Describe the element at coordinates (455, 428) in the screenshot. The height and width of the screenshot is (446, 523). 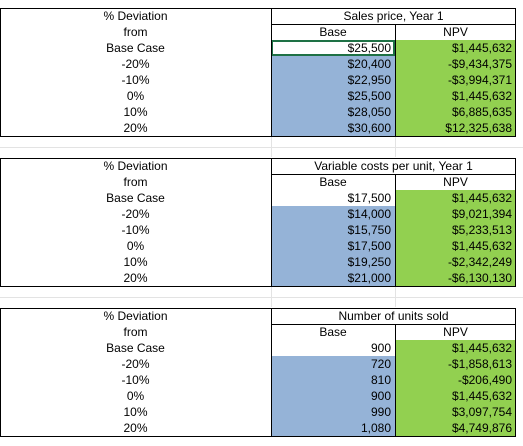
I see `npv-cell: $4,749,876` at that location.